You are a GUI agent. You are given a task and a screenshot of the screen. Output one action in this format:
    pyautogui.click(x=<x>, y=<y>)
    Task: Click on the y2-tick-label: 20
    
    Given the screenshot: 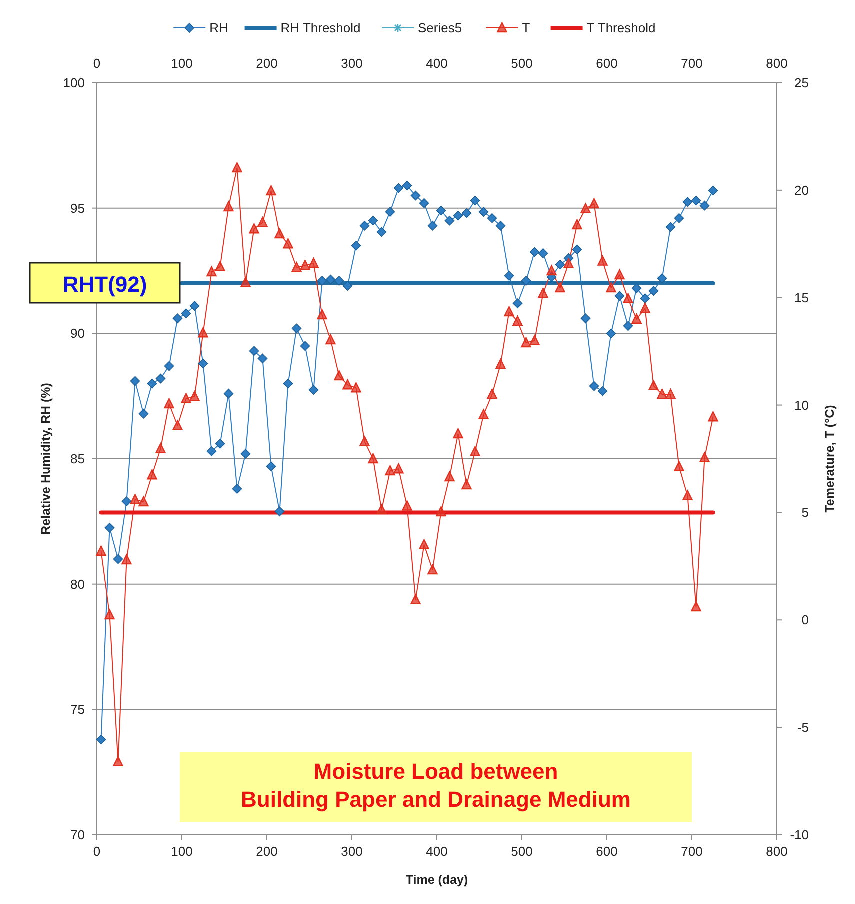 What is the action you would take?
    pyautogui.click(x=801, y=190)
    